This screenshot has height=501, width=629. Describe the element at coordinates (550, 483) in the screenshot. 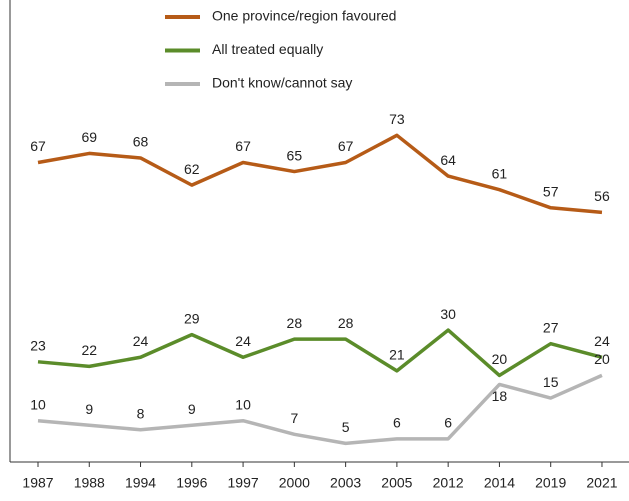

I see `x-tick-label: 2019` at that location.